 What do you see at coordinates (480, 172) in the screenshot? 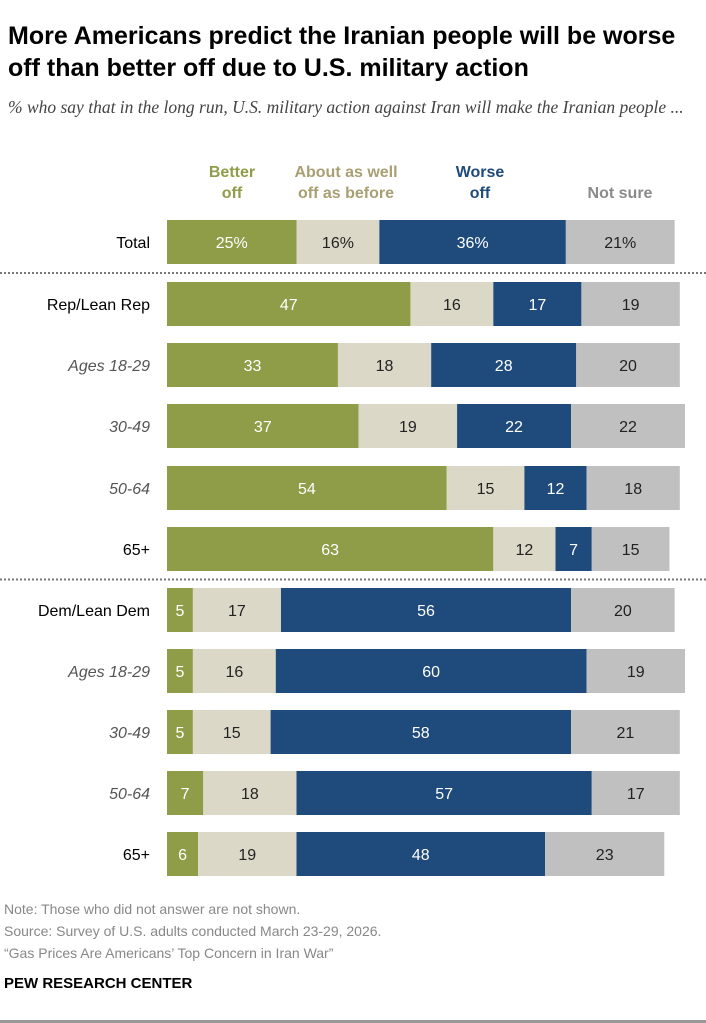
I see `legend-label: Worse` at bounding box center [480, 172].